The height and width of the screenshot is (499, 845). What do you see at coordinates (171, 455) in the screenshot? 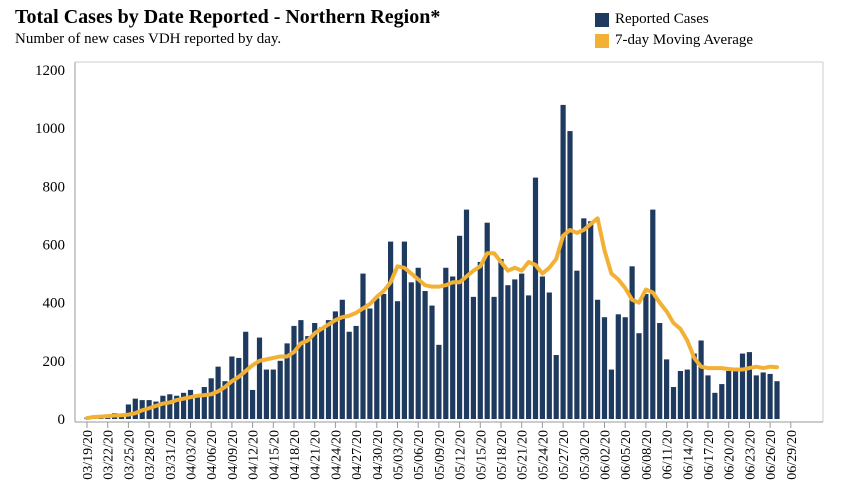
I see `x-tick-label: 03/31/20` at bounding box center [171, 455].